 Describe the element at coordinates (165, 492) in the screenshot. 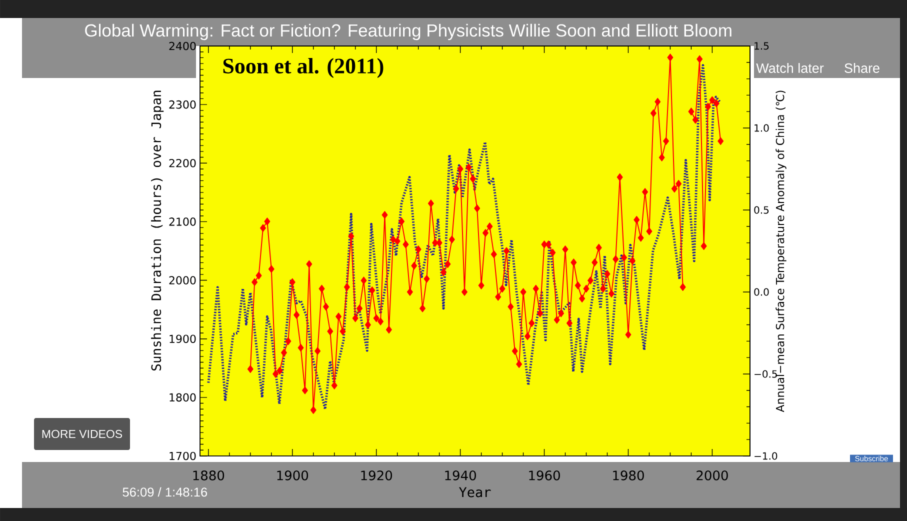

I see `text: 56:09 / 1:48:16` at that location.